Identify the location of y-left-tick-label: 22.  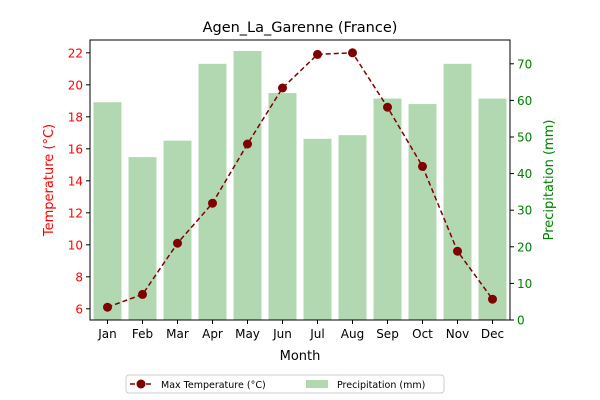
(75, 53).